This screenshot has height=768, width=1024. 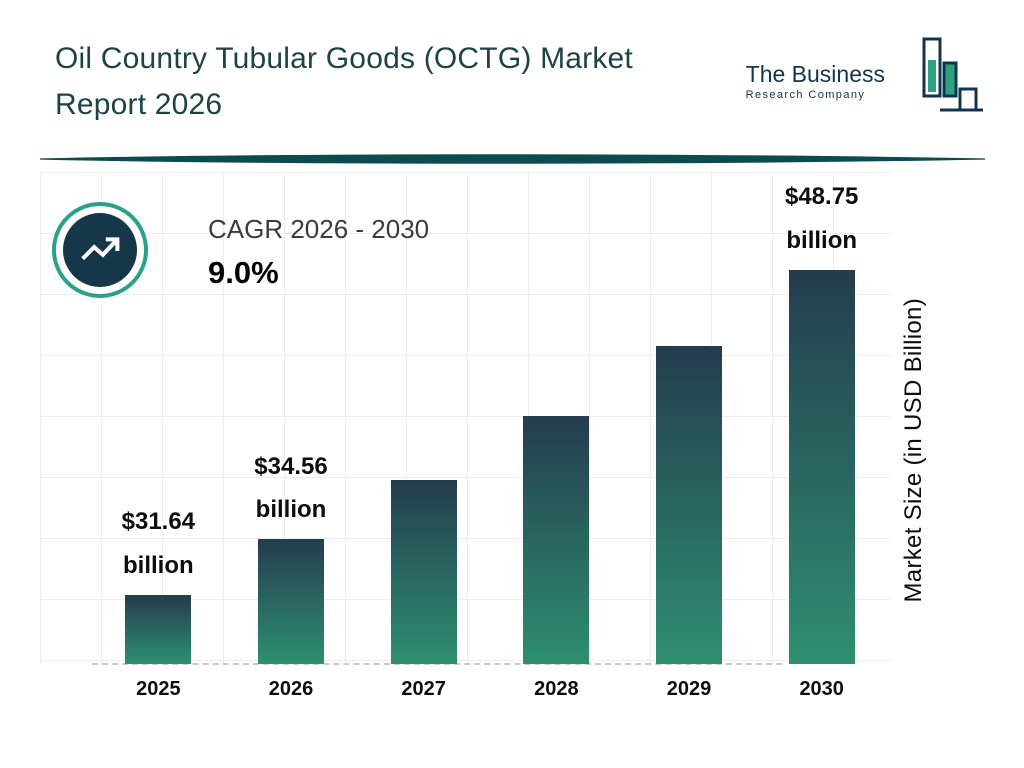 I want to click on bar-value-label: $34.56 billion, so click(x=290, y=488).